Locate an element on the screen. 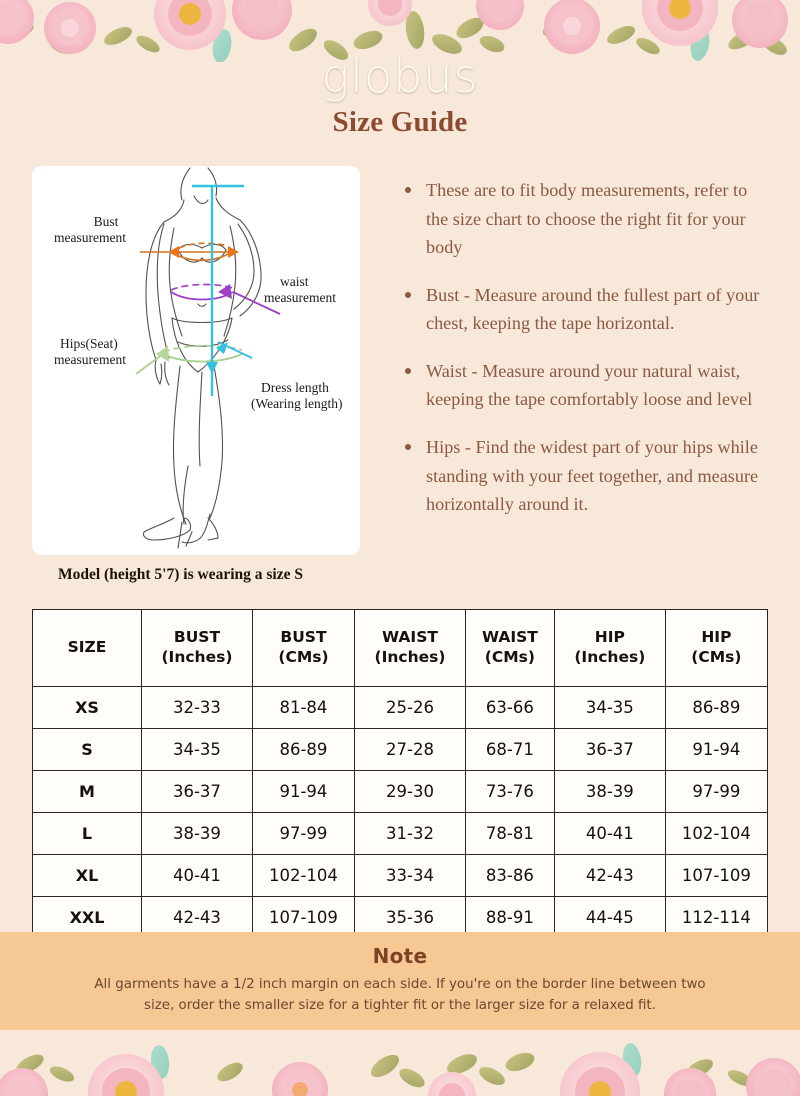 Image resolution: width=800 pixels, height=1096 pixels. table-row: S 34-35 86-89 27-28 68-71 36-37 91-94 is located at coordinates (400, 749).